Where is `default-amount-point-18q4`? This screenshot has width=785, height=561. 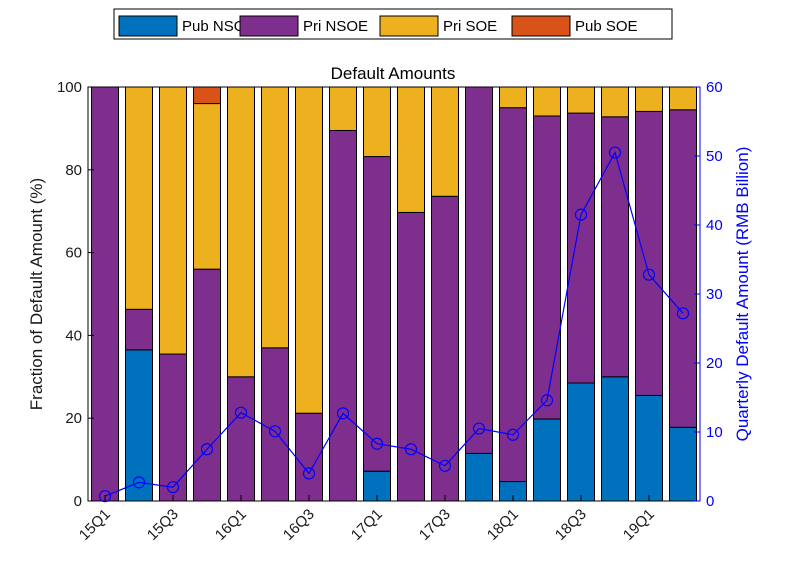 default-amount-point-18q4 is located at coordinates (615, 152).